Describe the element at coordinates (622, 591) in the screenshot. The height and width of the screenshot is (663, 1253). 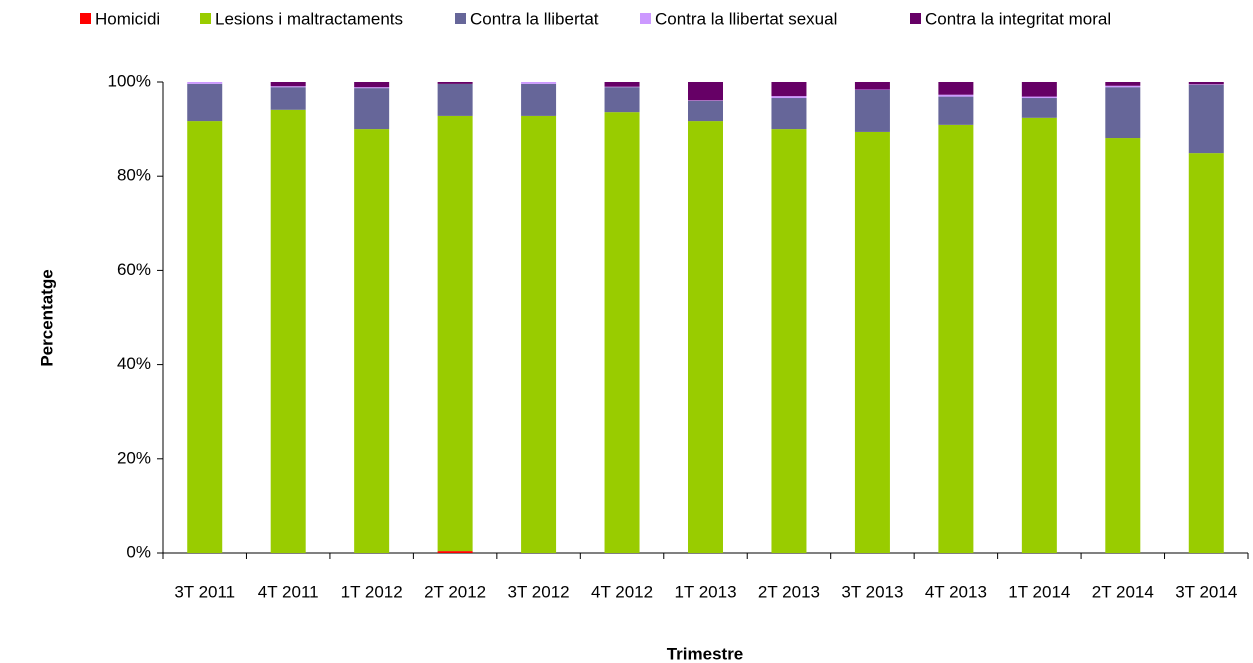
I see `x-tick-label: 4T 2012` at that location.